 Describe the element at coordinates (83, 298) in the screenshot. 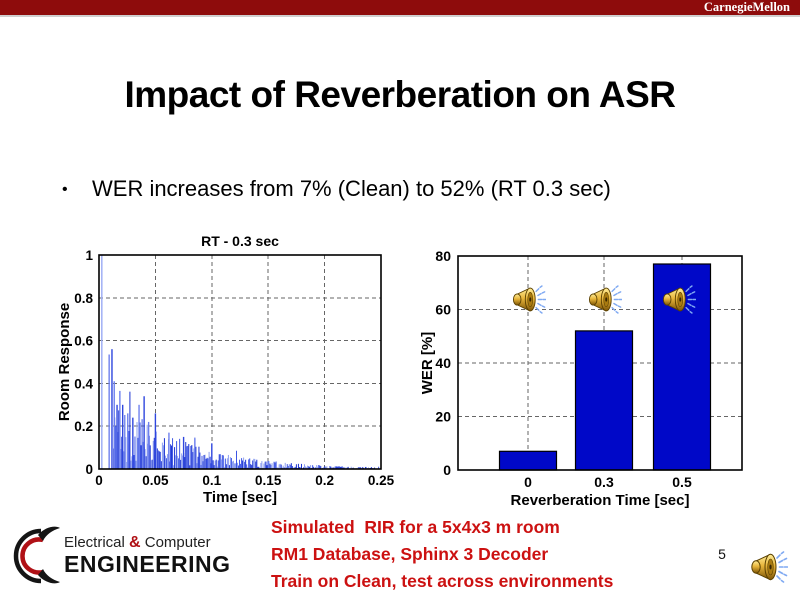

I see `y-tick-label: 0.8` at that location.